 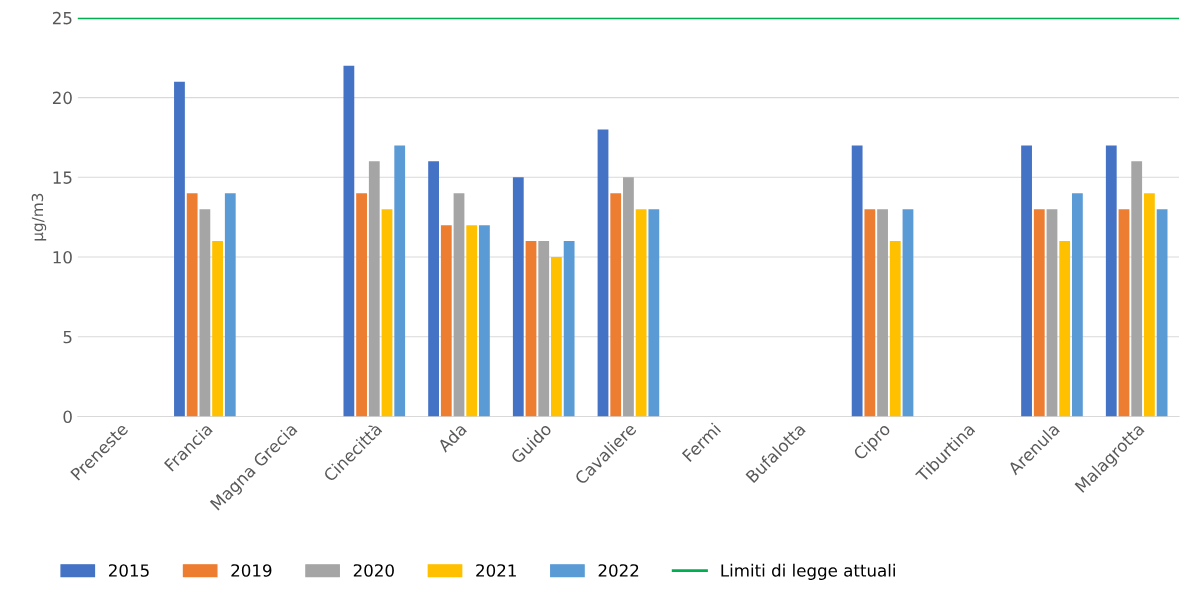 What do you see at coordinates (128, 570) in the screenshot?
I see `legend-label: 2015` at bounding box center [128, 570].